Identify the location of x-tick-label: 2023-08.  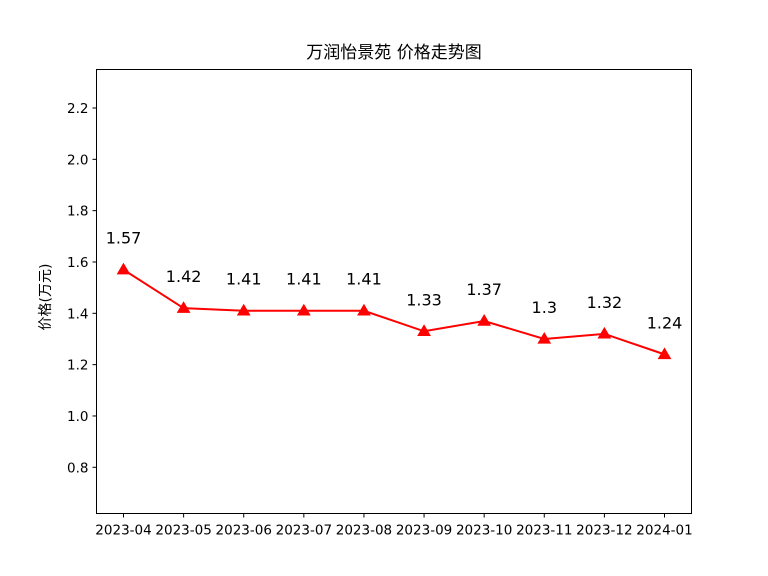
(364, 531).